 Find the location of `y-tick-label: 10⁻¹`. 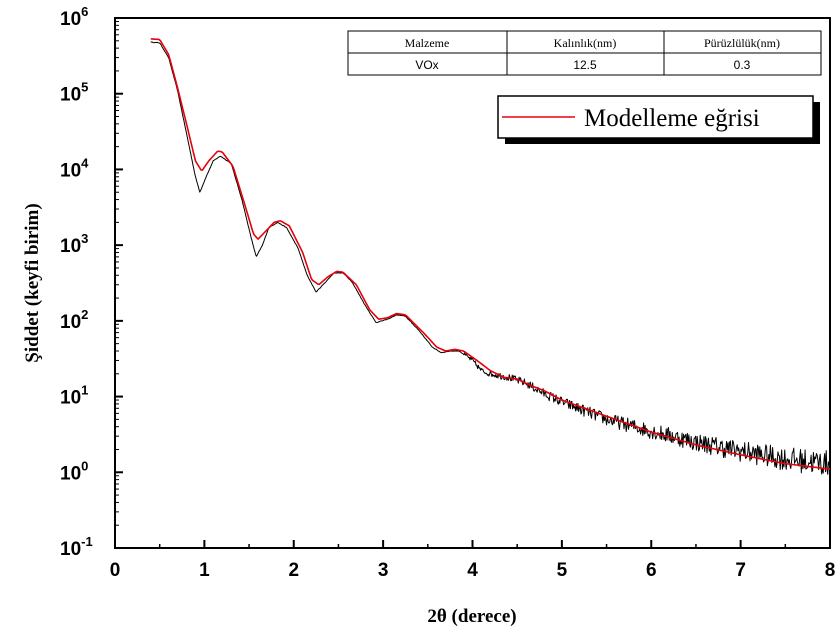

y-tick-label: 10⁻¹ is located at coordinates (76, 547).